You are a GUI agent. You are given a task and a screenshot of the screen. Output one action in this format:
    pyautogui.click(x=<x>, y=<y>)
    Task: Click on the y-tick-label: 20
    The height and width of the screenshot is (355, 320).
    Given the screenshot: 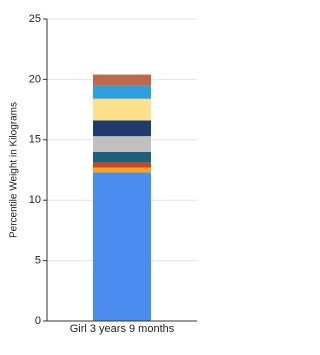 What is the action you would take?
    pyautogui.click(x=35, y=79)
    